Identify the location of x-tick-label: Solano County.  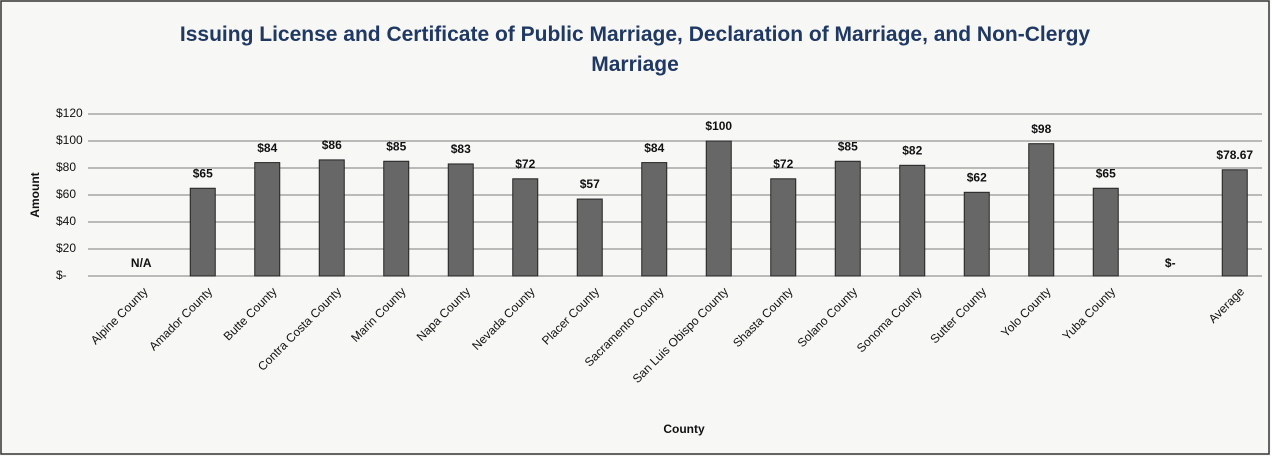
(828, 317).